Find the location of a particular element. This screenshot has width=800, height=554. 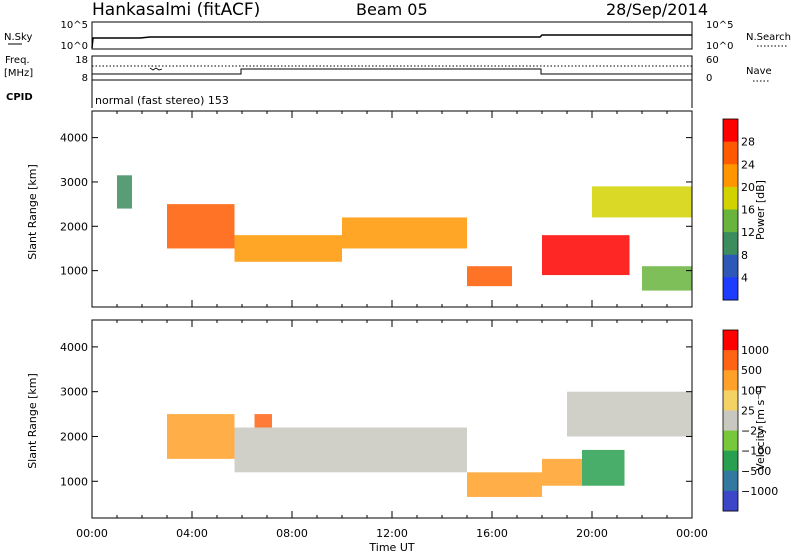

colorbar-tick-label: 25 is located at coordinates (748, 410).